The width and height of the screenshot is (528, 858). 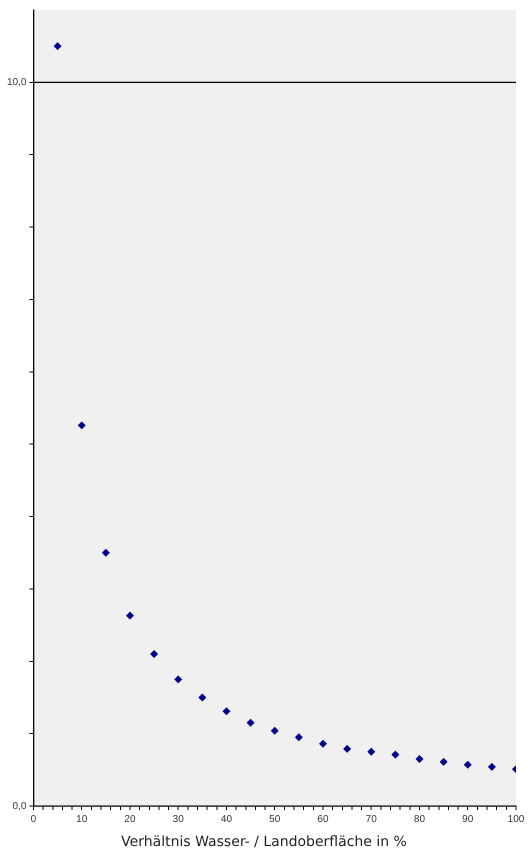 What do you see at coordinates (33, 819) in the screenshot?
I see `x-tick-label: 0` at bounding box center [33, 819].